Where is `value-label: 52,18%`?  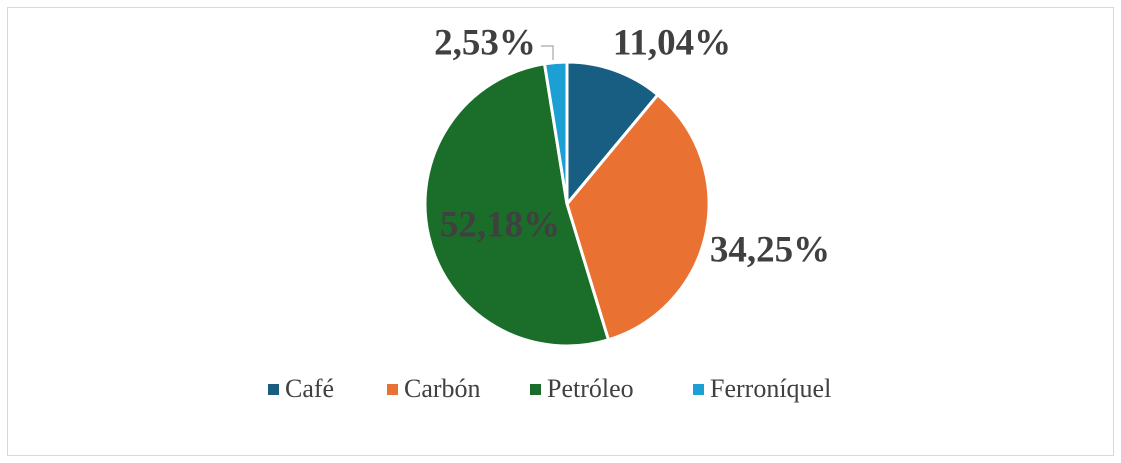 value-label: 52,18% is located at coordinates (500, 224).